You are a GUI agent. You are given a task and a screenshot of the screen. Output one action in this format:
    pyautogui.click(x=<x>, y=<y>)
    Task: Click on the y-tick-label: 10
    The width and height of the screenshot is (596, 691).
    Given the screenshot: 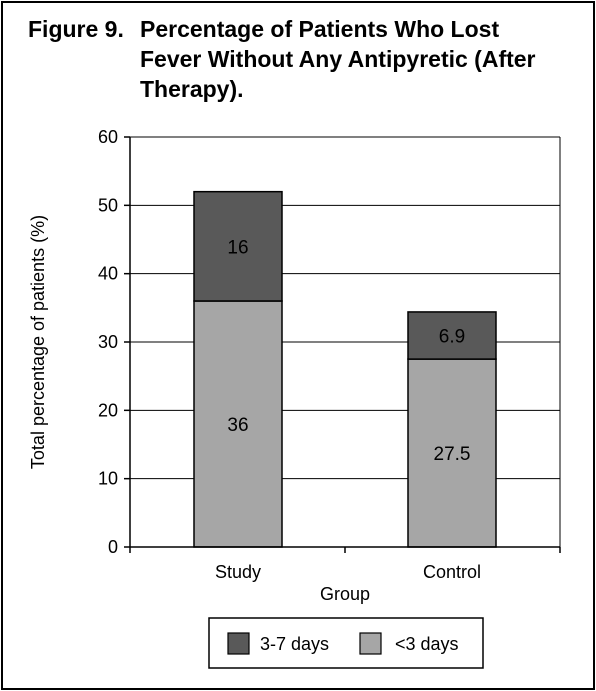 What is the action you would take?
    pyautogui.click(x=108, y=479)
    